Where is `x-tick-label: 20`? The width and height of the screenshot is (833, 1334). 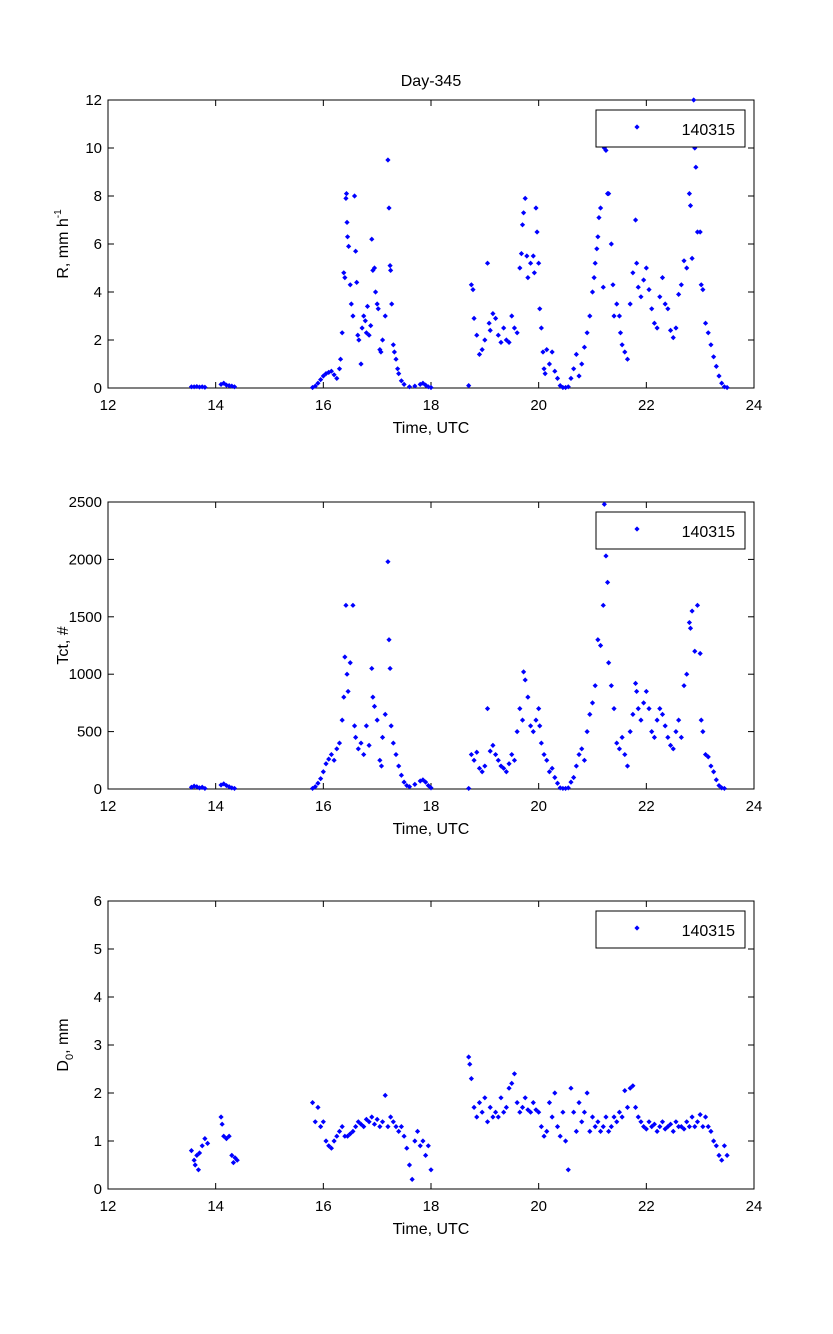 x-tick-label: 20 is located at coordinates (538, 405).